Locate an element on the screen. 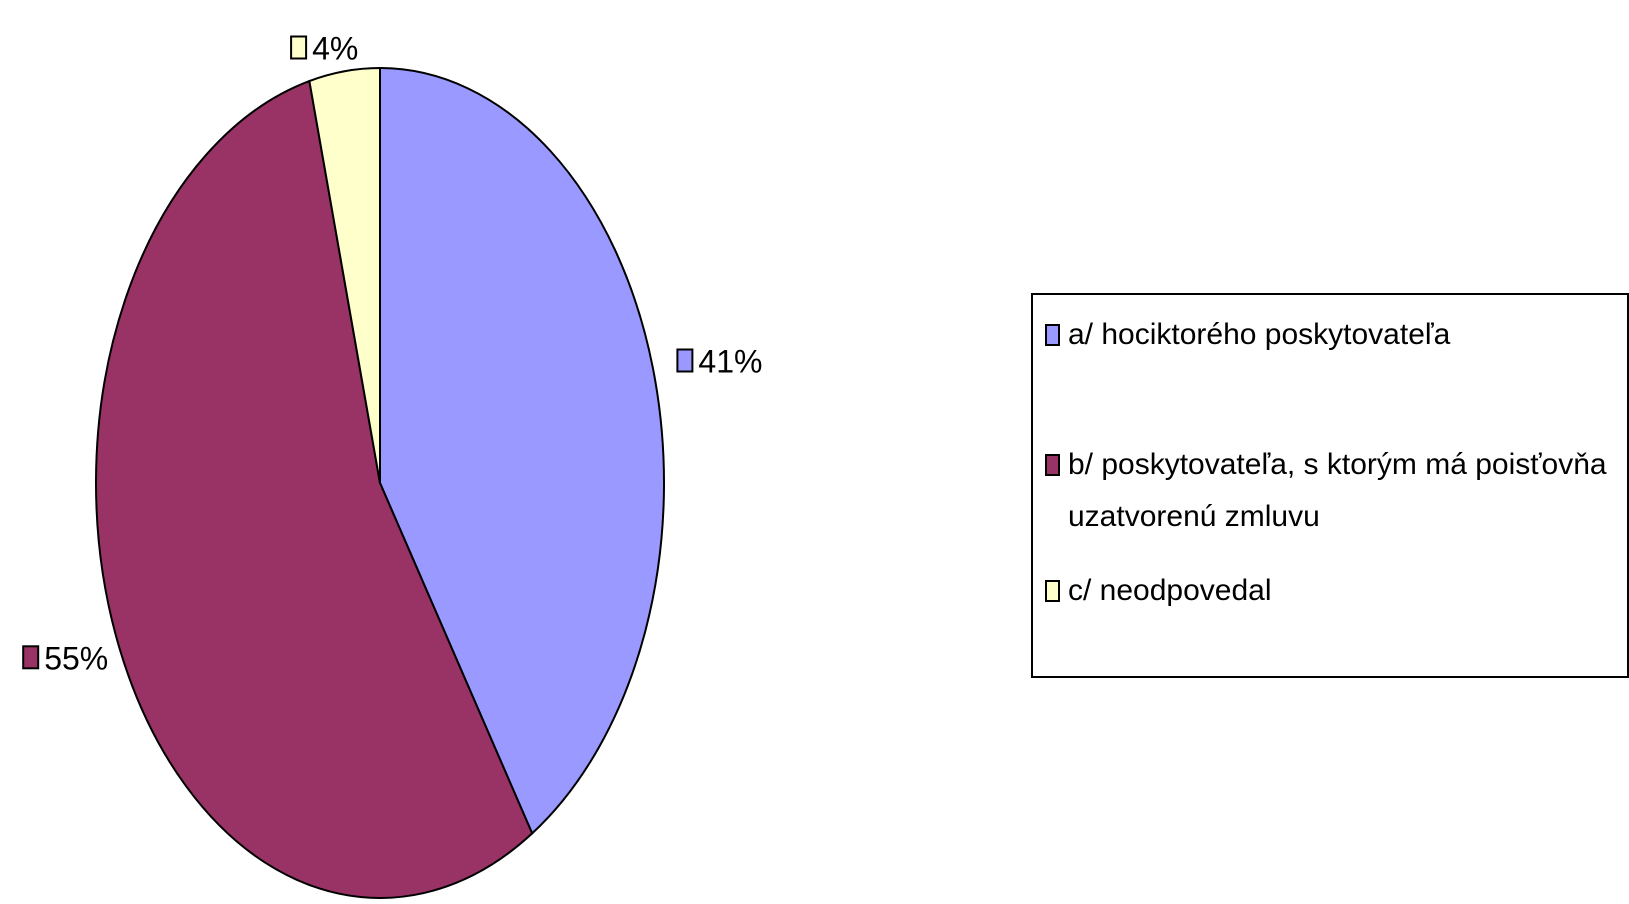 The height and width of the screenshot is (904, 1629). legend-item-a: a/ hociktorého poskytovateľa is located at coordinates (1336, 335).